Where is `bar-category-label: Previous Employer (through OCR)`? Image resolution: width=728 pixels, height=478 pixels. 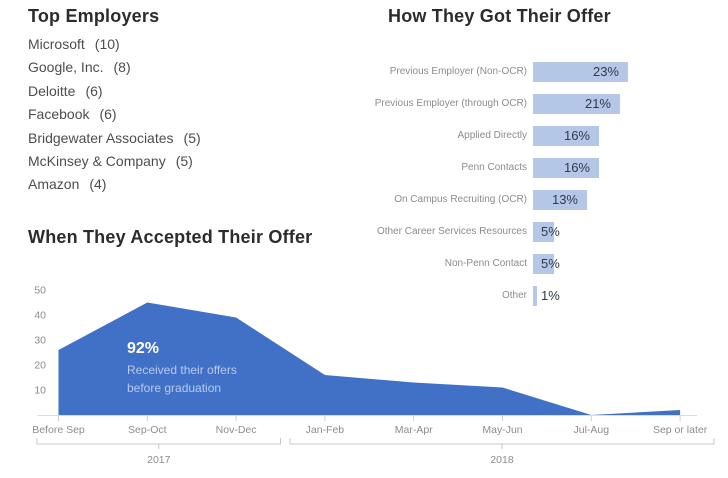 bar-category-label: Previous Employer (through OCR) is located at coordinates (450, 103).